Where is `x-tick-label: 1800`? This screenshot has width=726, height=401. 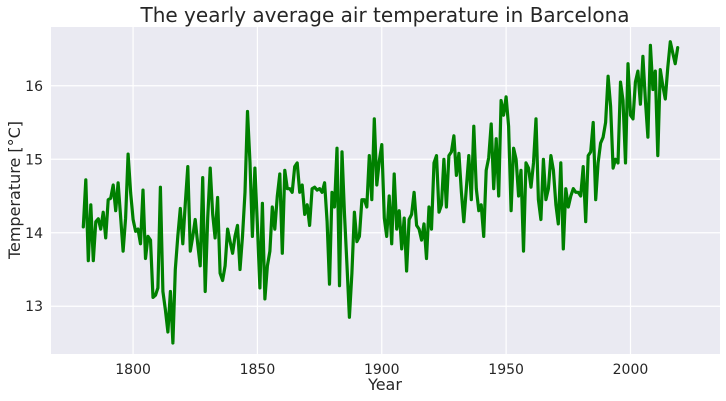
x-tick-label: 1800 is located at coordinates (133, 370).